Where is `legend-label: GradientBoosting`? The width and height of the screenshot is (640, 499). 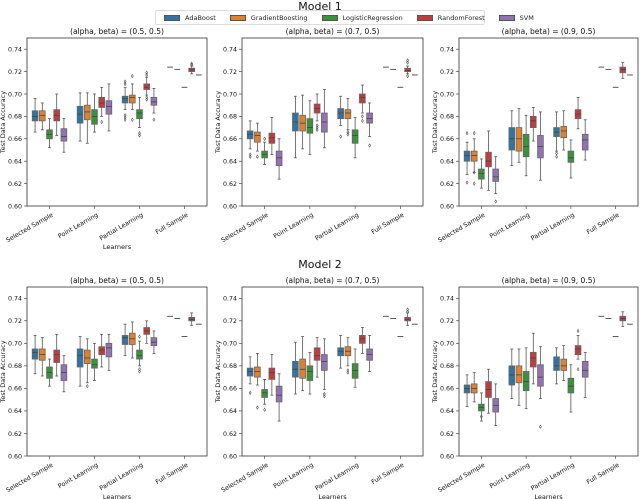
legend-label: GradientBoosting is located at coordinates (279, 17).